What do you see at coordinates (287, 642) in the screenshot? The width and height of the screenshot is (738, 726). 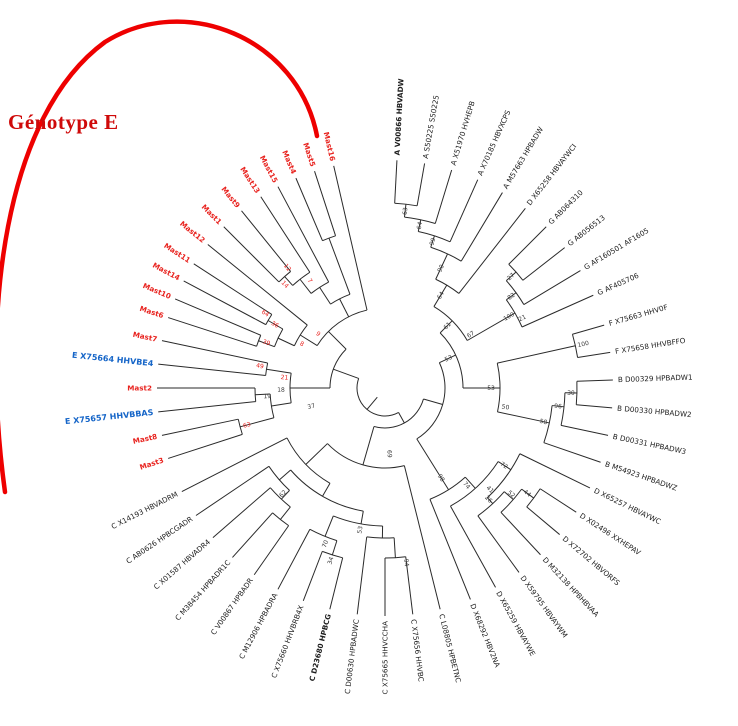 I see `leaf-label: C X75660 HHVBRB4X` at bounding box center [287, 642].